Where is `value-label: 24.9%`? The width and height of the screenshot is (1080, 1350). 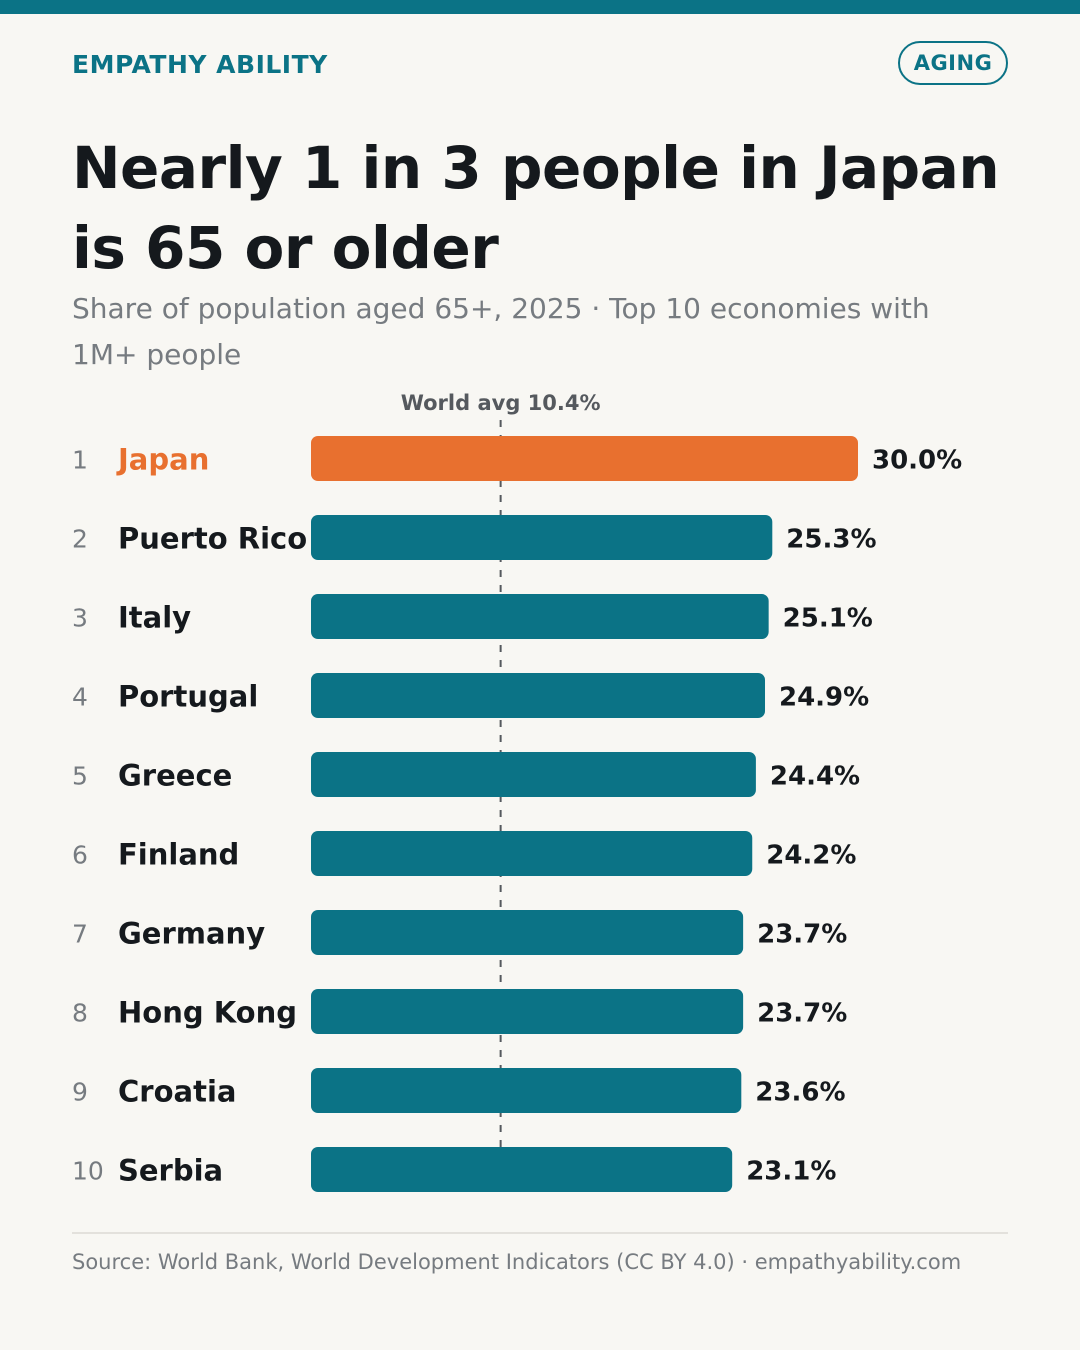
value-label: 24.9% is located at coordinates (824, 698).